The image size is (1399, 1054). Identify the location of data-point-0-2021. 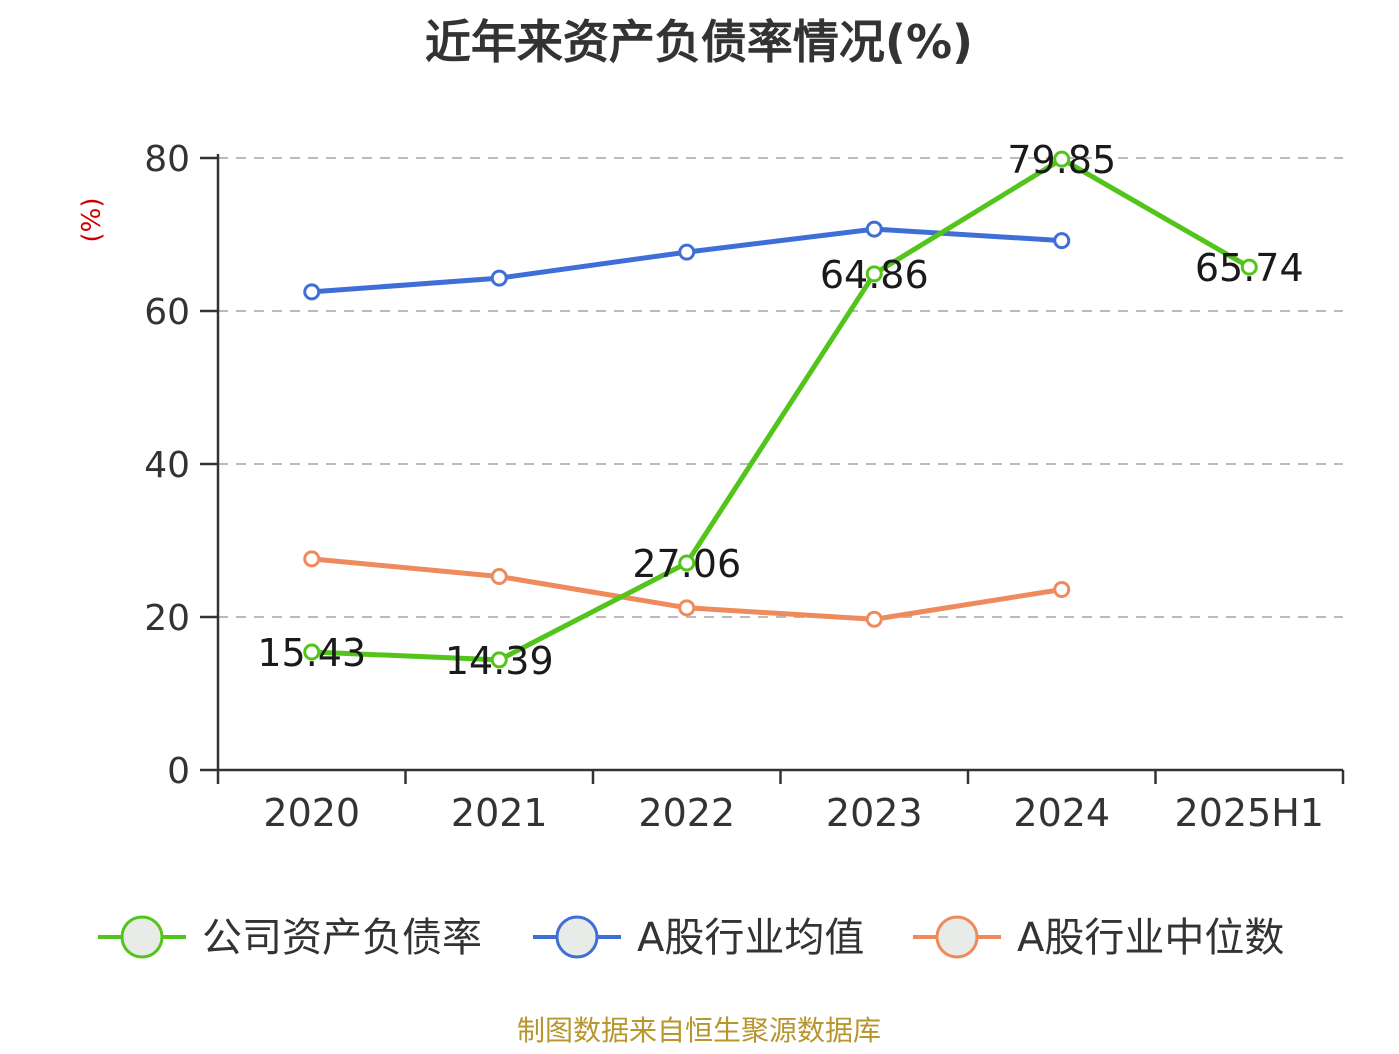
(499, 660).